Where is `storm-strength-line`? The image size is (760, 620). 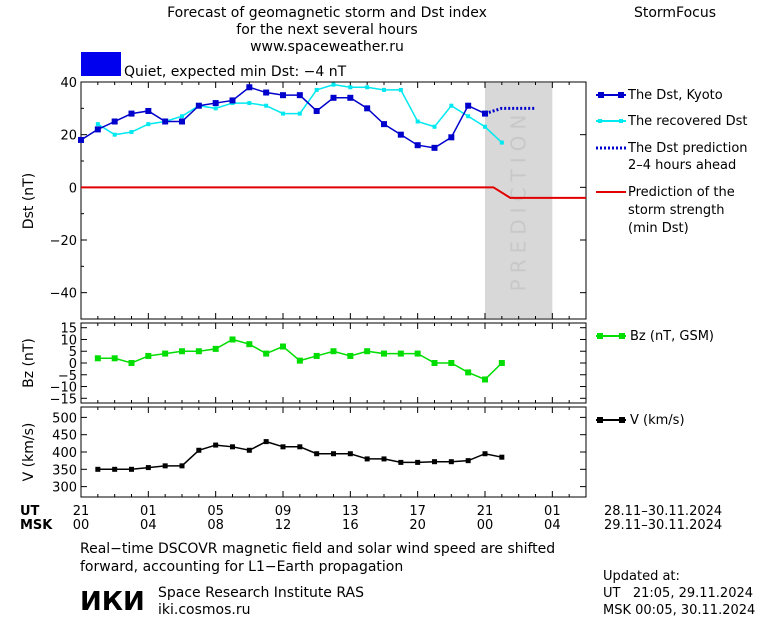
storm-strength-line is located at coordinates (333, 192).